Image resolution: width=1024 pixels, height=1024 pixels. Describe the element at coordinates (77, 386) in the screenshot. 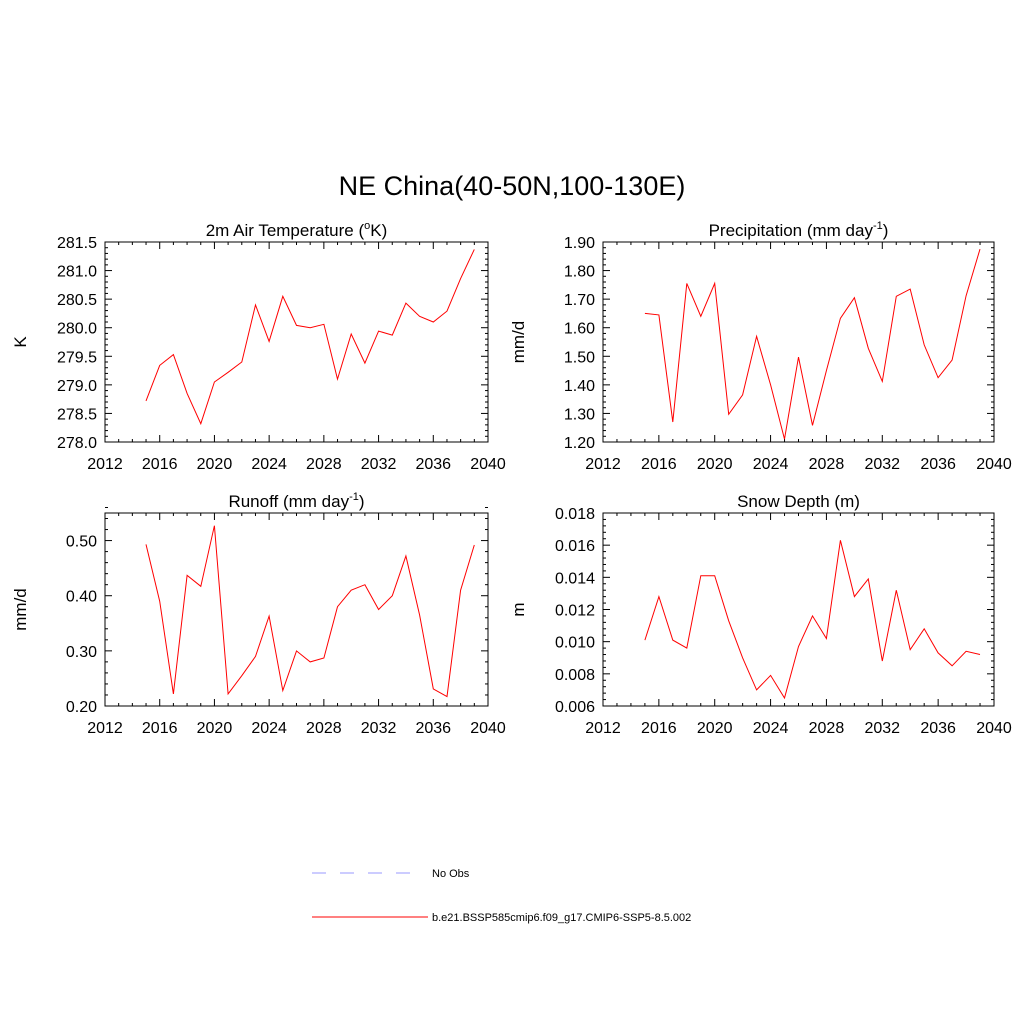

I see `y-tick-label: 279.0` at that location.